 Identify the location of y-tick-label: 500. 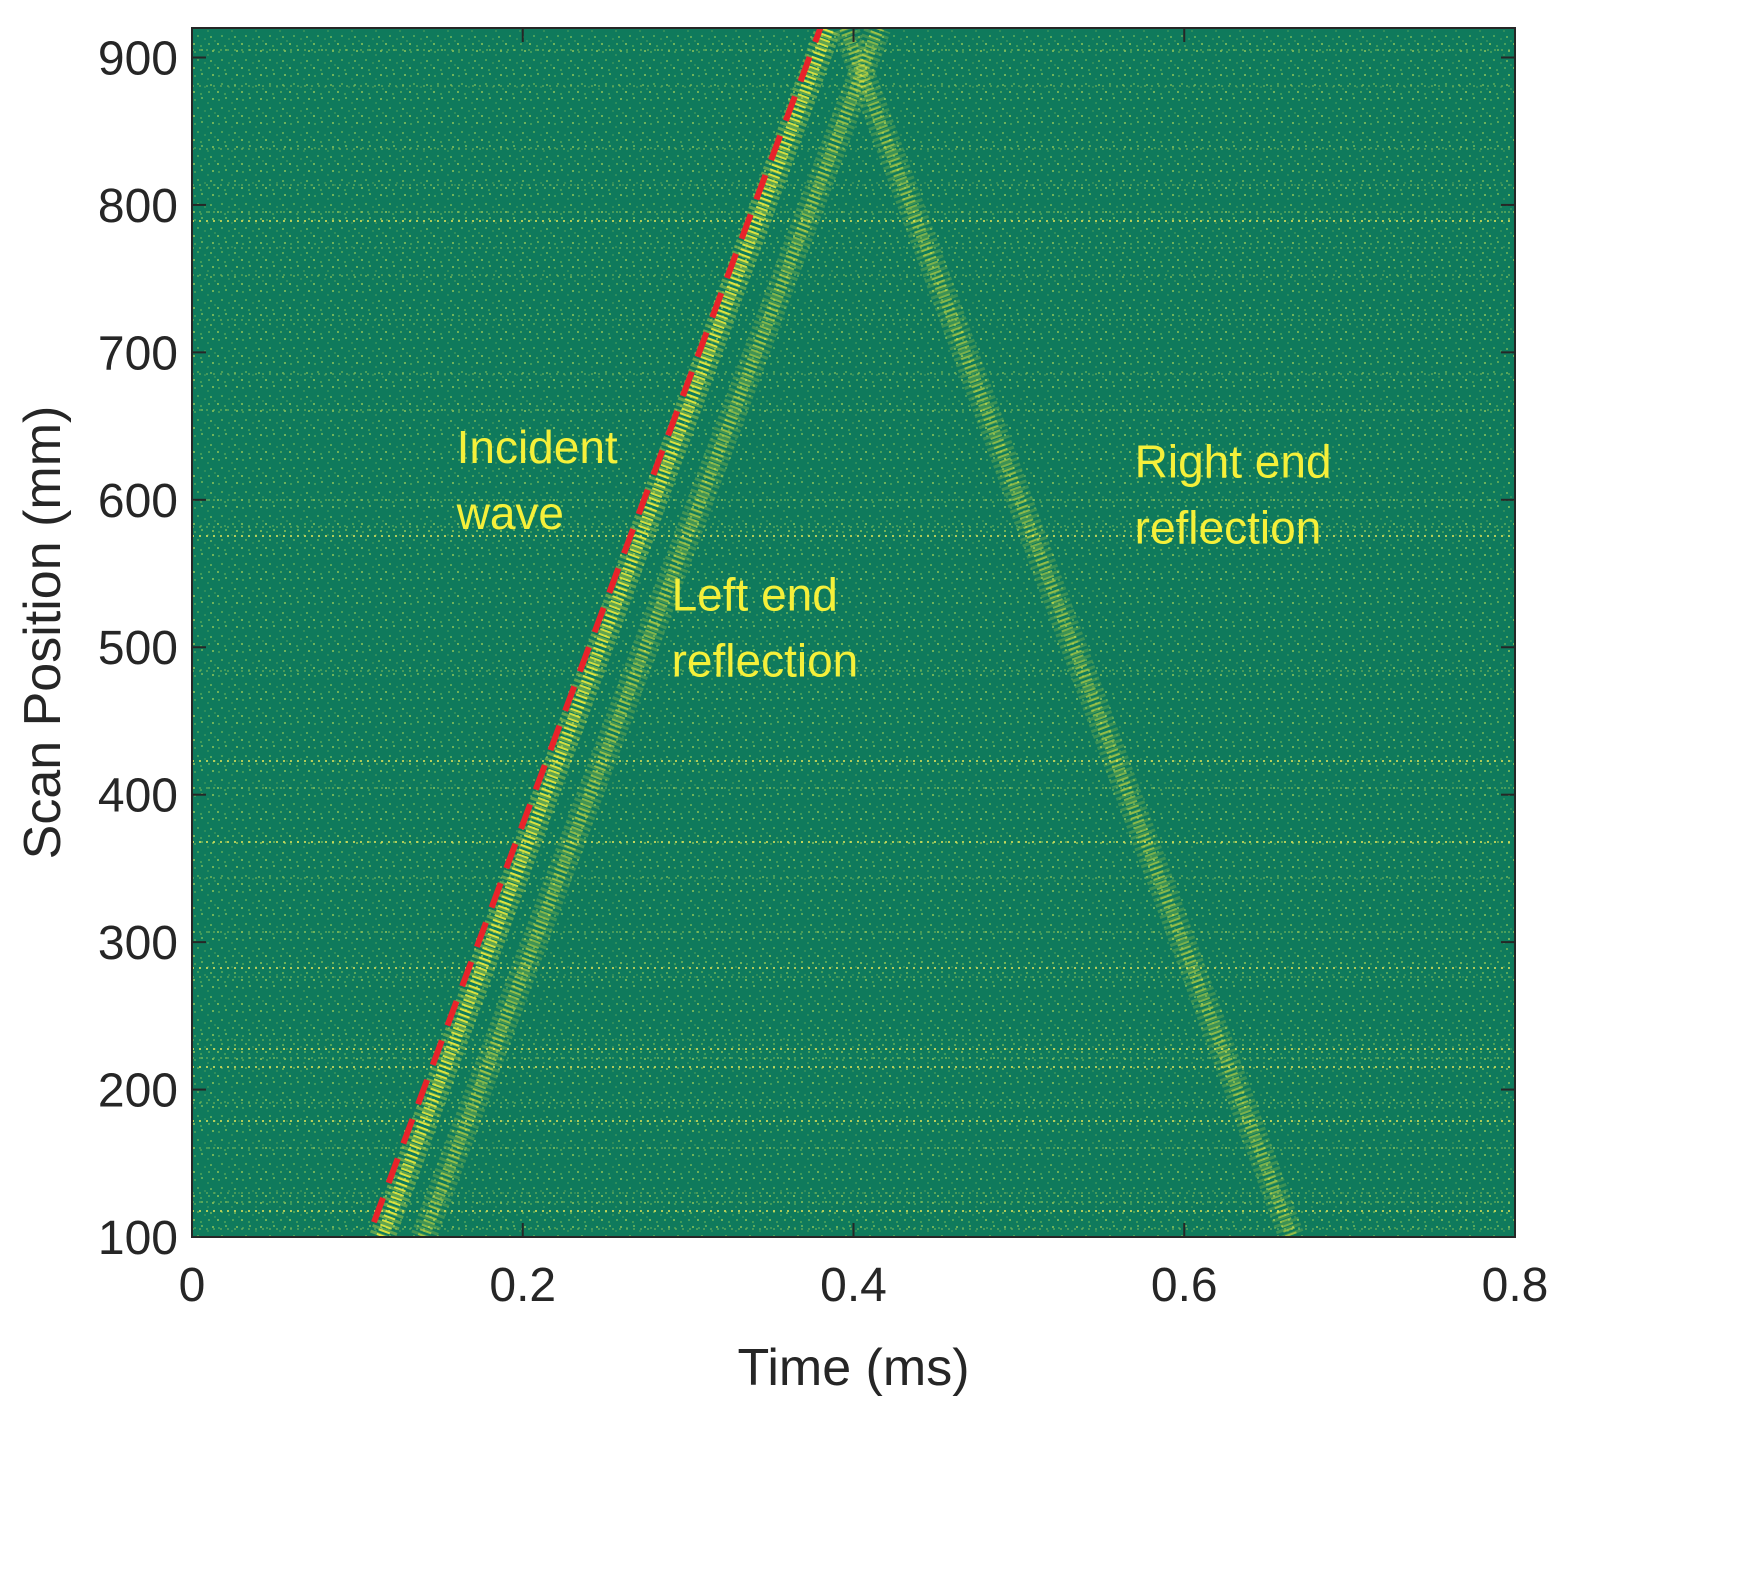
(138, 648).